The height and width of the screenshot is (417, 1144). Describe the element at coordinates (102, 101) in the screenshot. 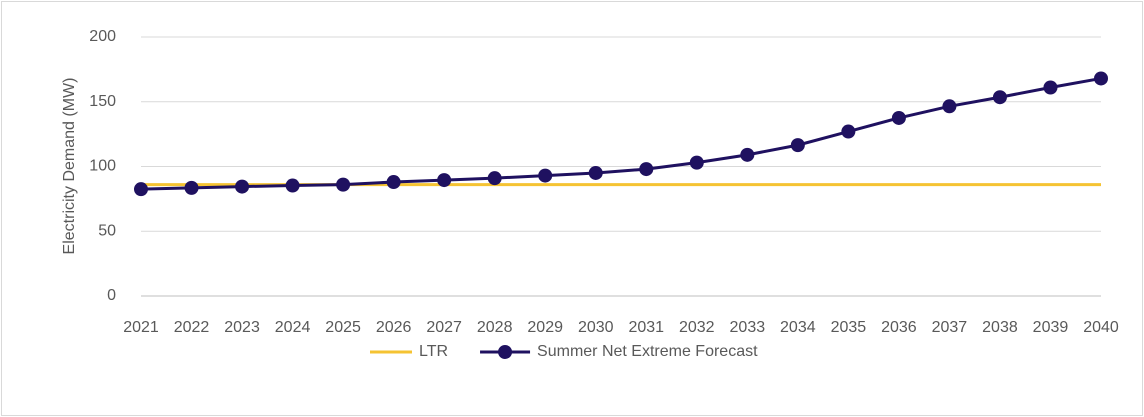

I see `y-tick-label: 150` at that location.